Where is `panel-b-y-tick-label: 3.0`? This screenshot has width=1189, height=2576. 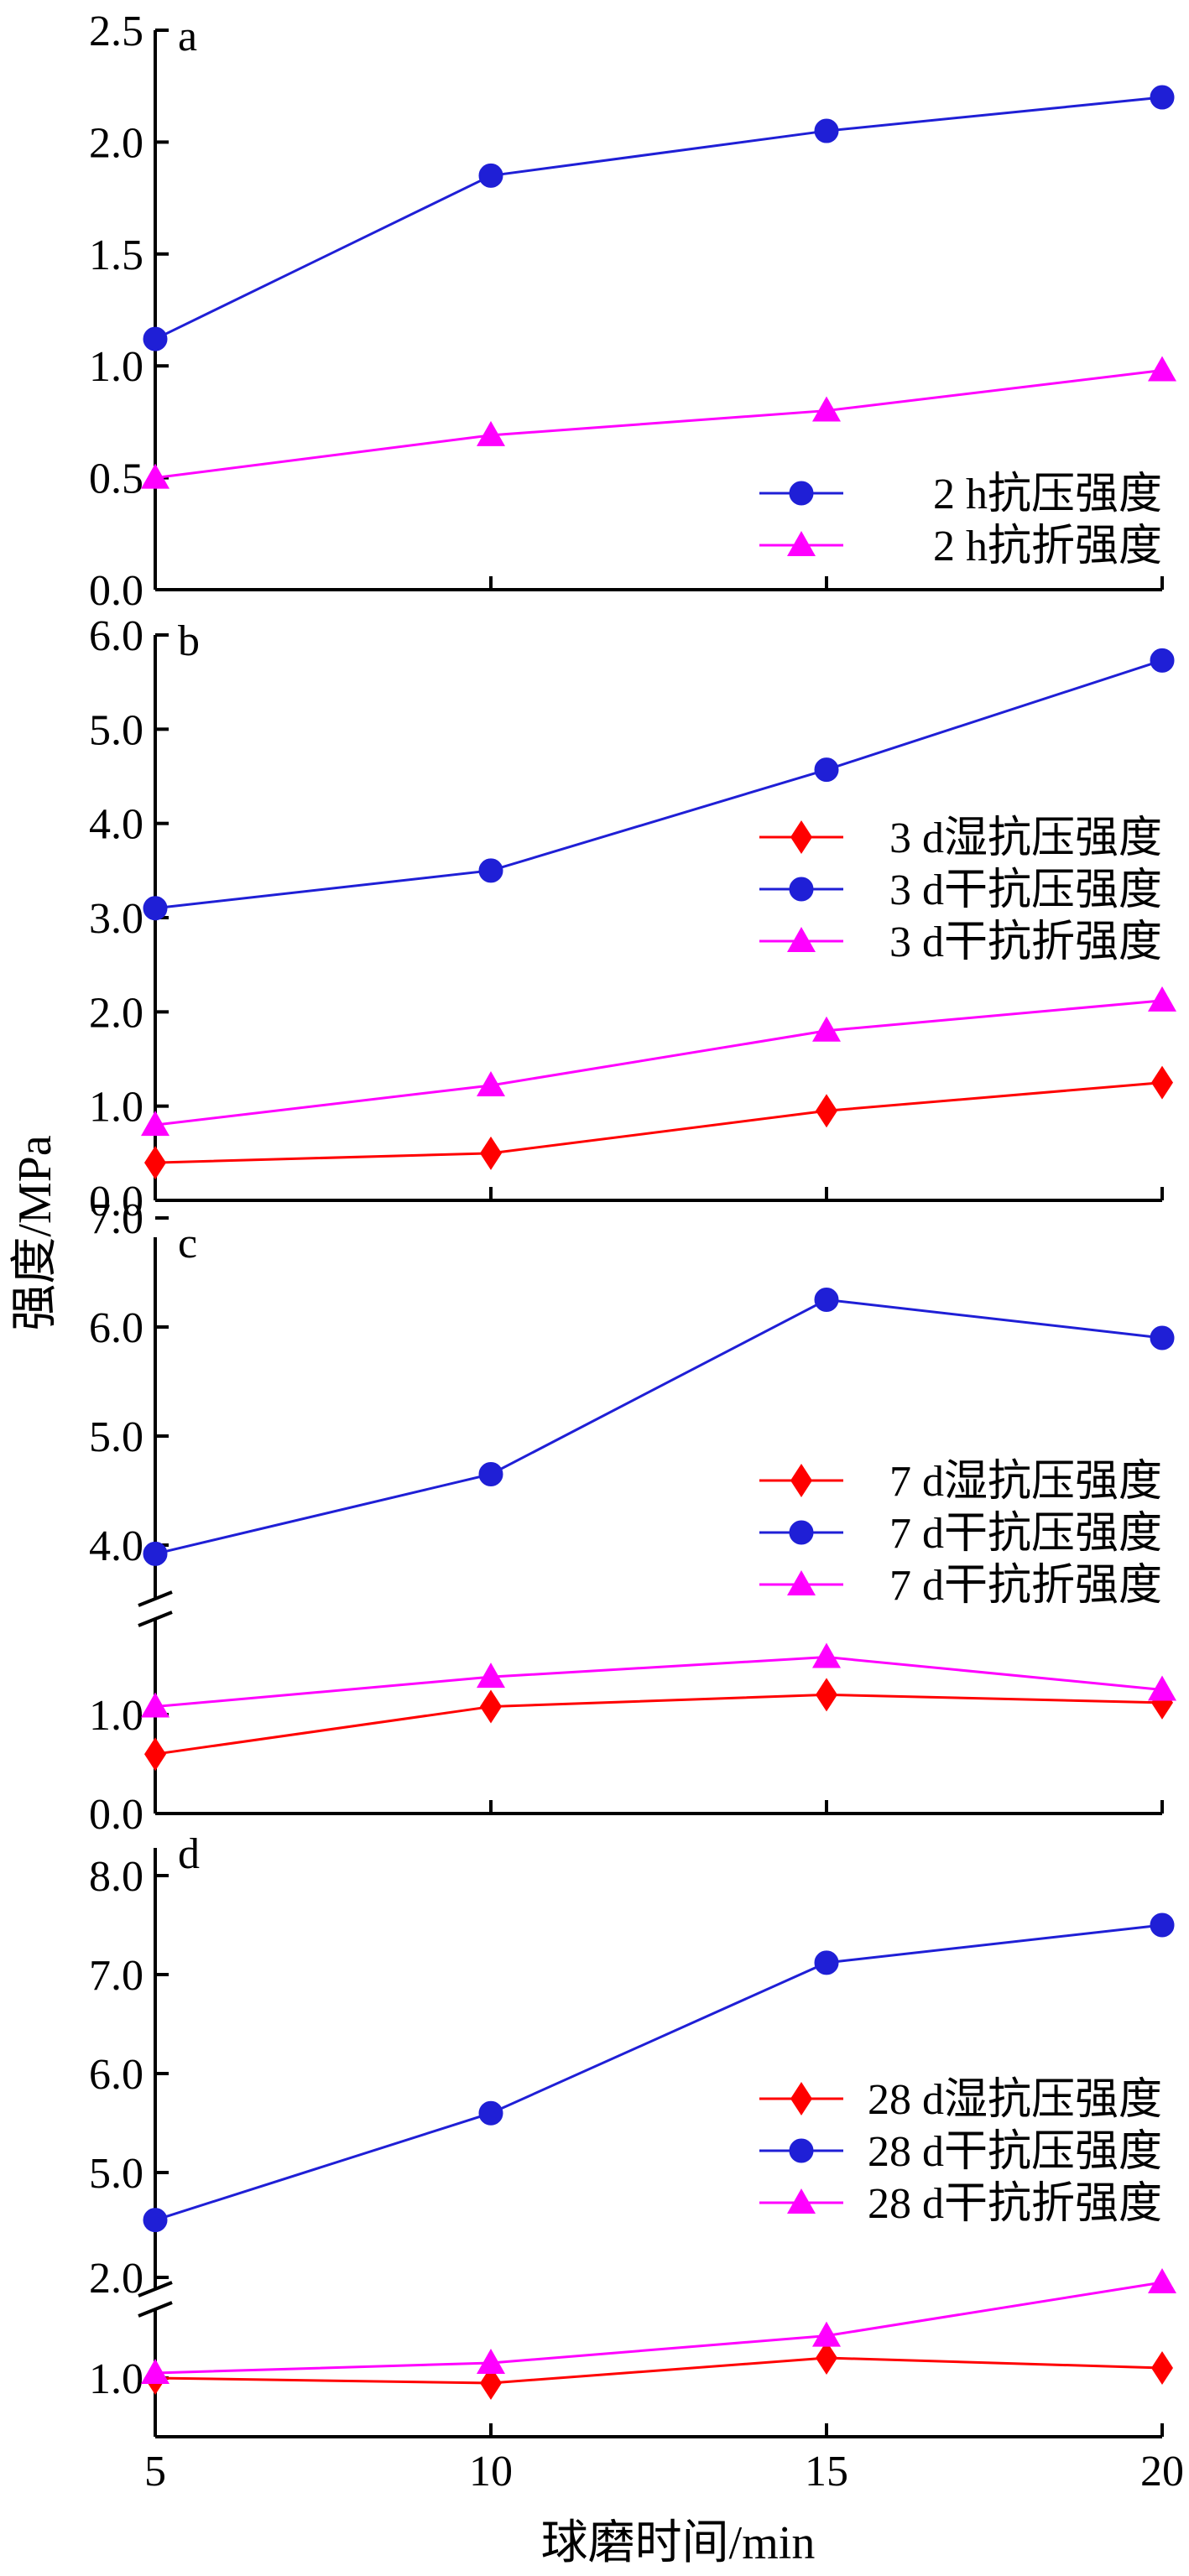
panel-b-y-tick-label: 3.0 is located at coordinates (116, 919).